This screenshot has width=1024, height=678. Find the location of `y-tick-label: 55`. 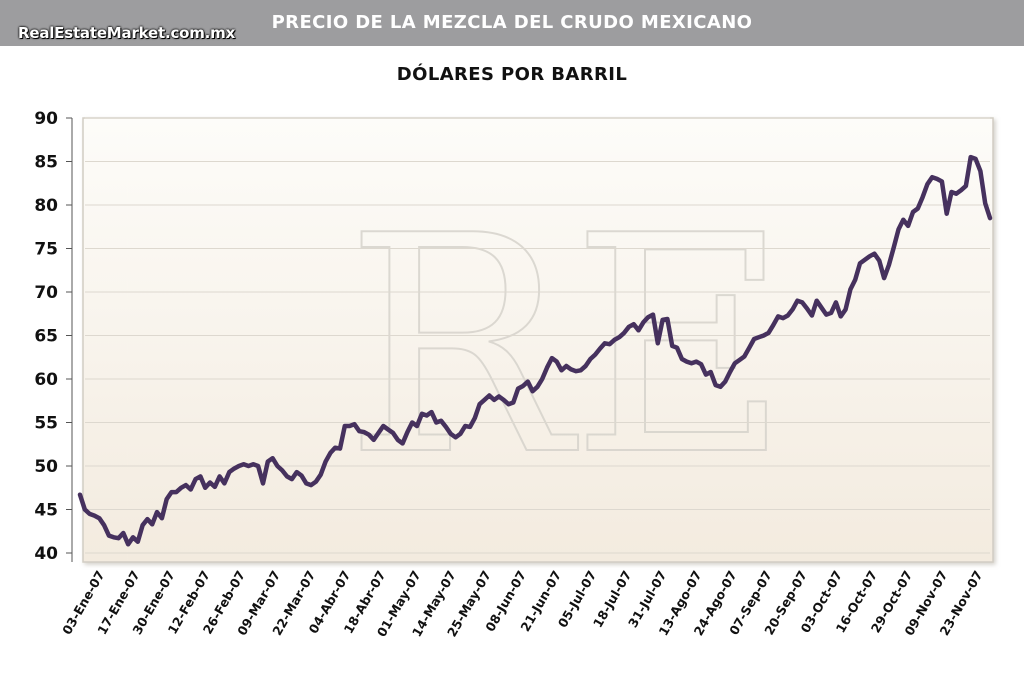

y-tick-label: 55 is located at coordinates (46, 424).